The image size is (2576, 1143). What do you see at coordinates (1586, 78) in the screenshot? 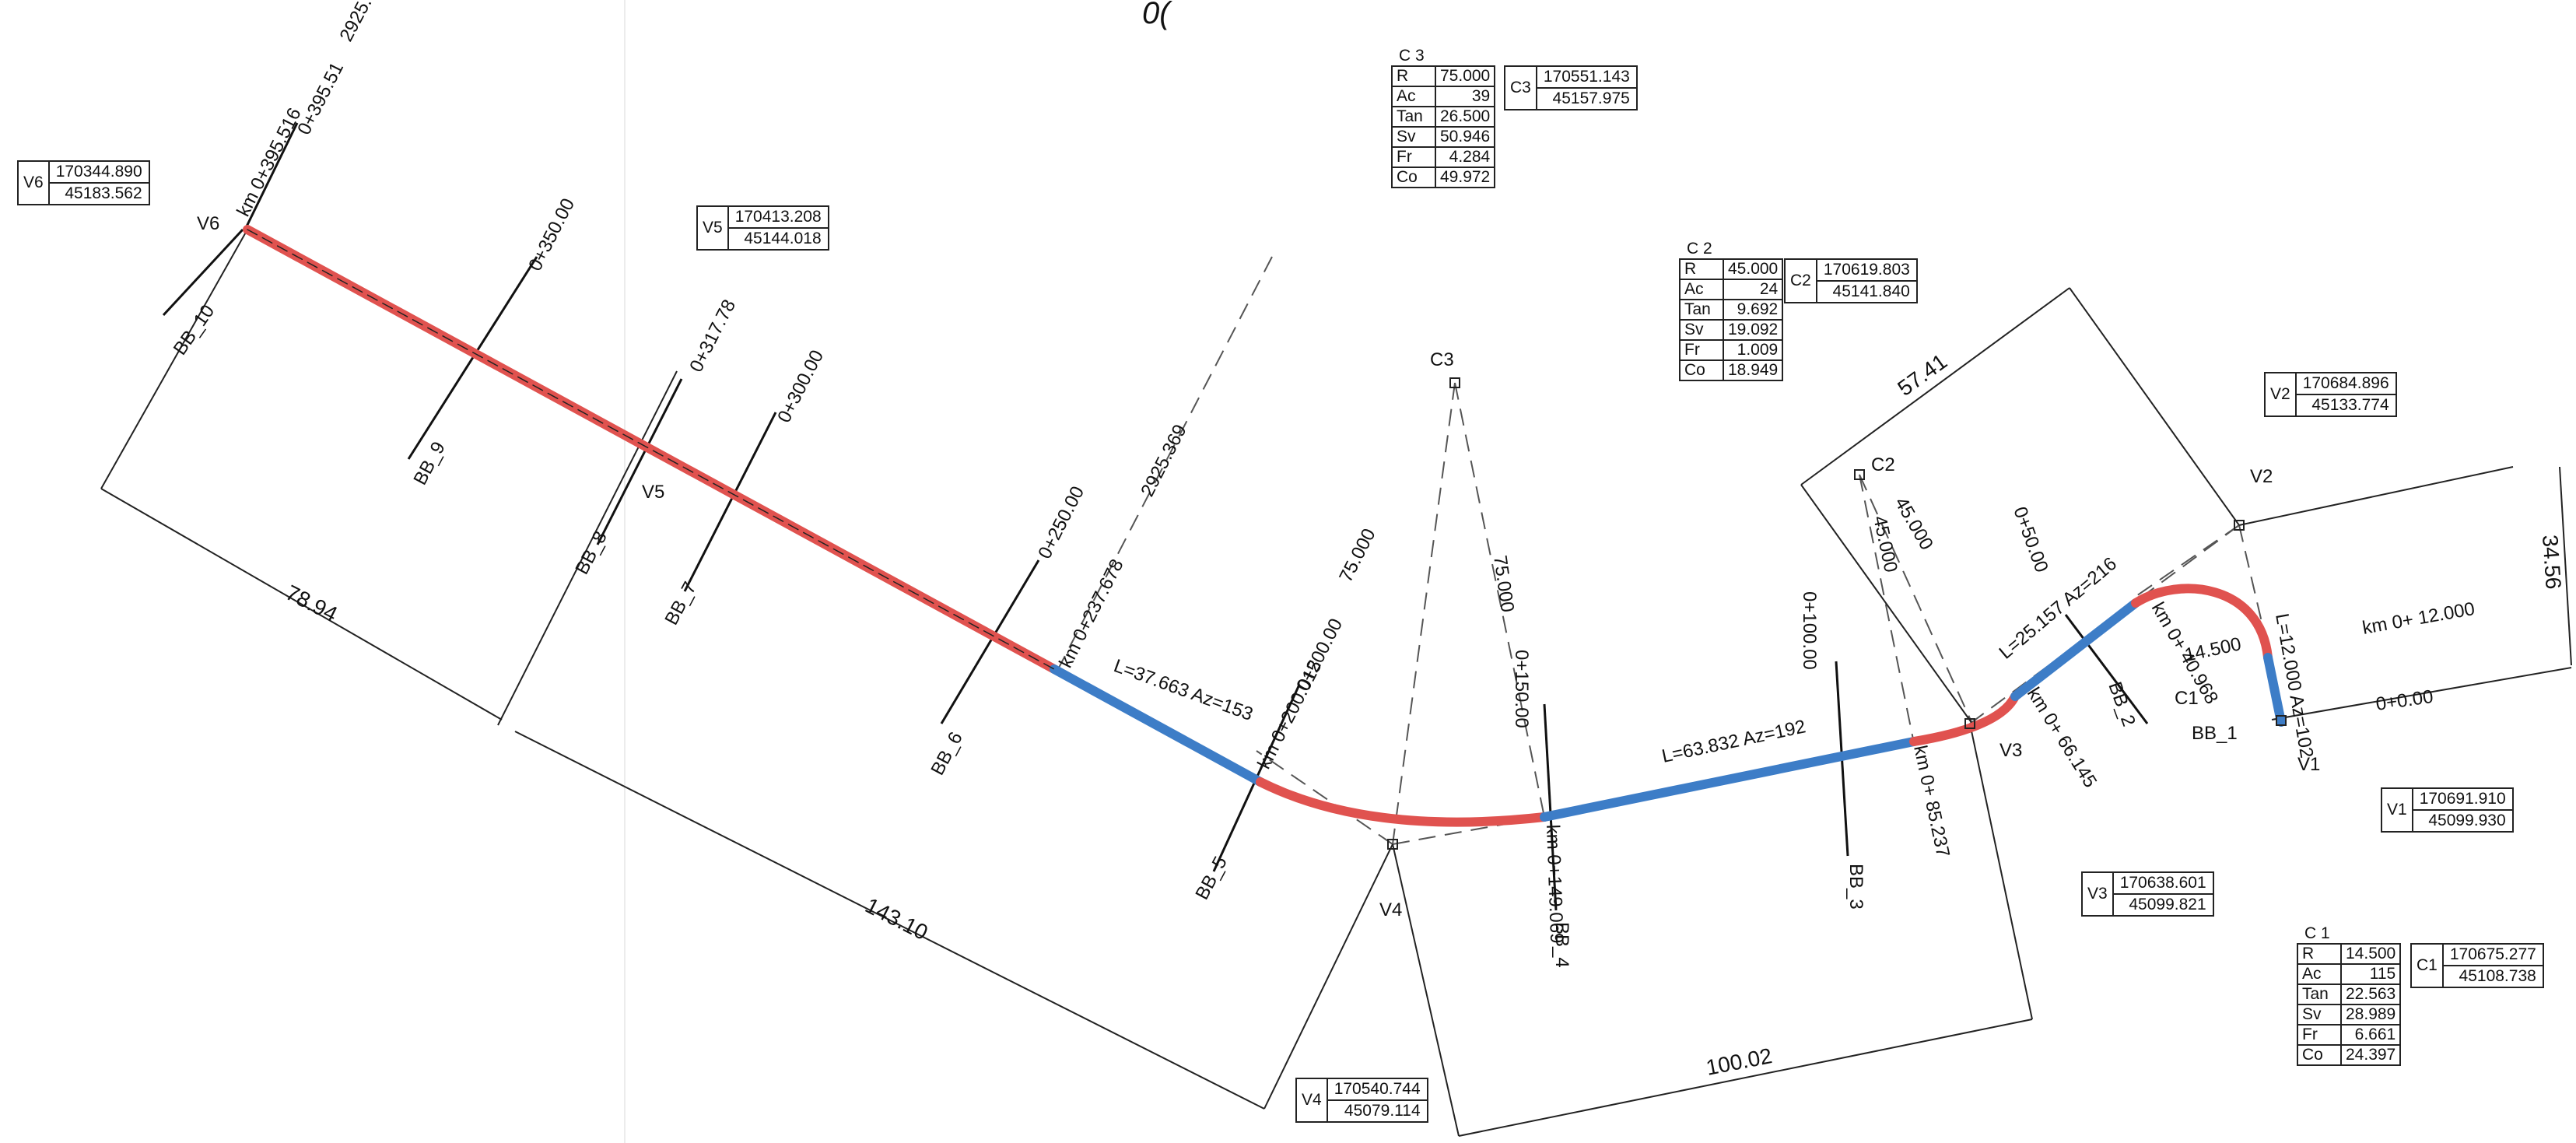
I see `northing-value: 170551.143` at bounding box center [1586, 78].